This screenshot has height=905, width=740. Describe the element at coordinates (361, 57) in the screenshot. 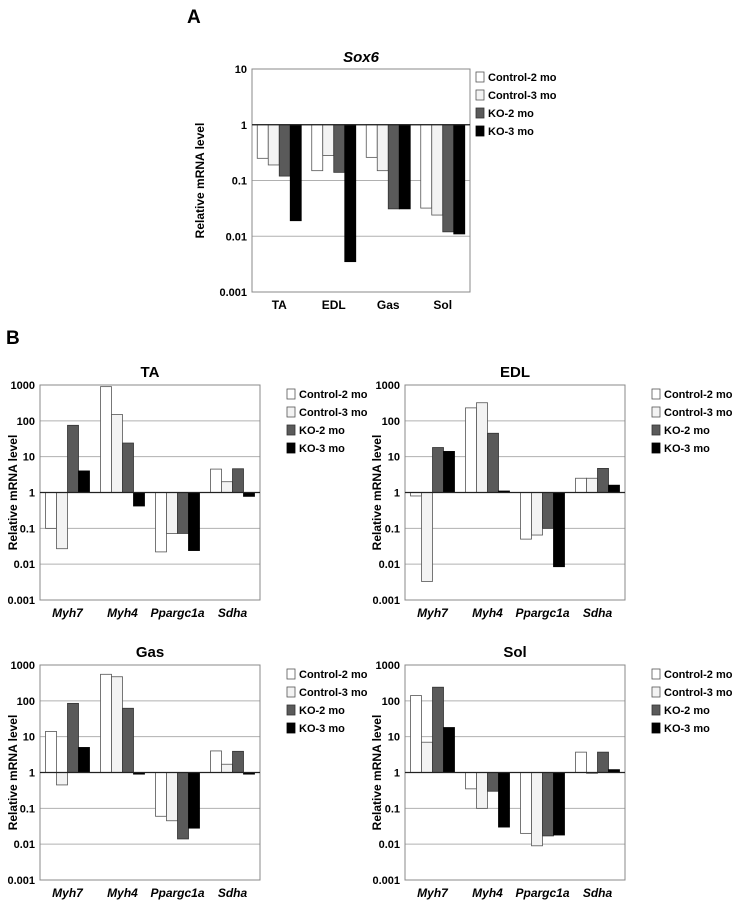

I see `chart-title: Sox6` at that location.